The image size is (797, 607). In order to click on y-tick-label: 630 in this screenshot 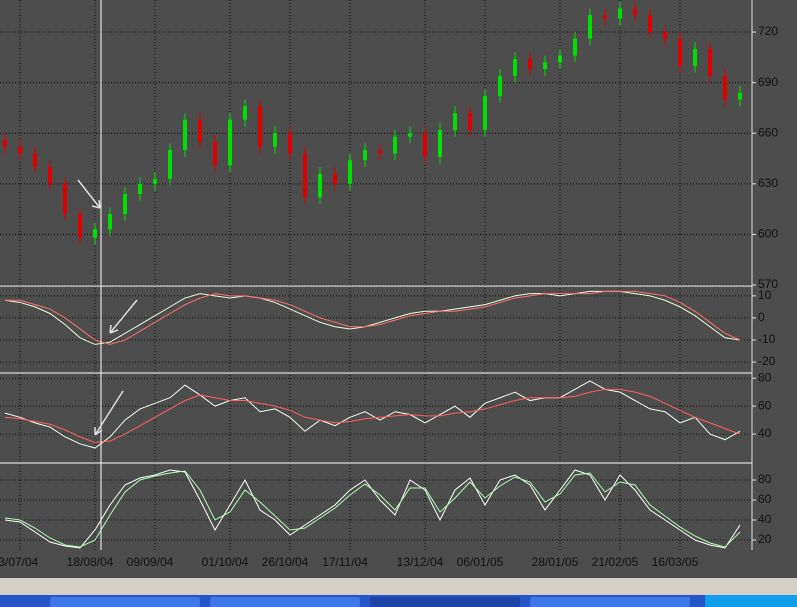, I will do `click(768, 183)`.